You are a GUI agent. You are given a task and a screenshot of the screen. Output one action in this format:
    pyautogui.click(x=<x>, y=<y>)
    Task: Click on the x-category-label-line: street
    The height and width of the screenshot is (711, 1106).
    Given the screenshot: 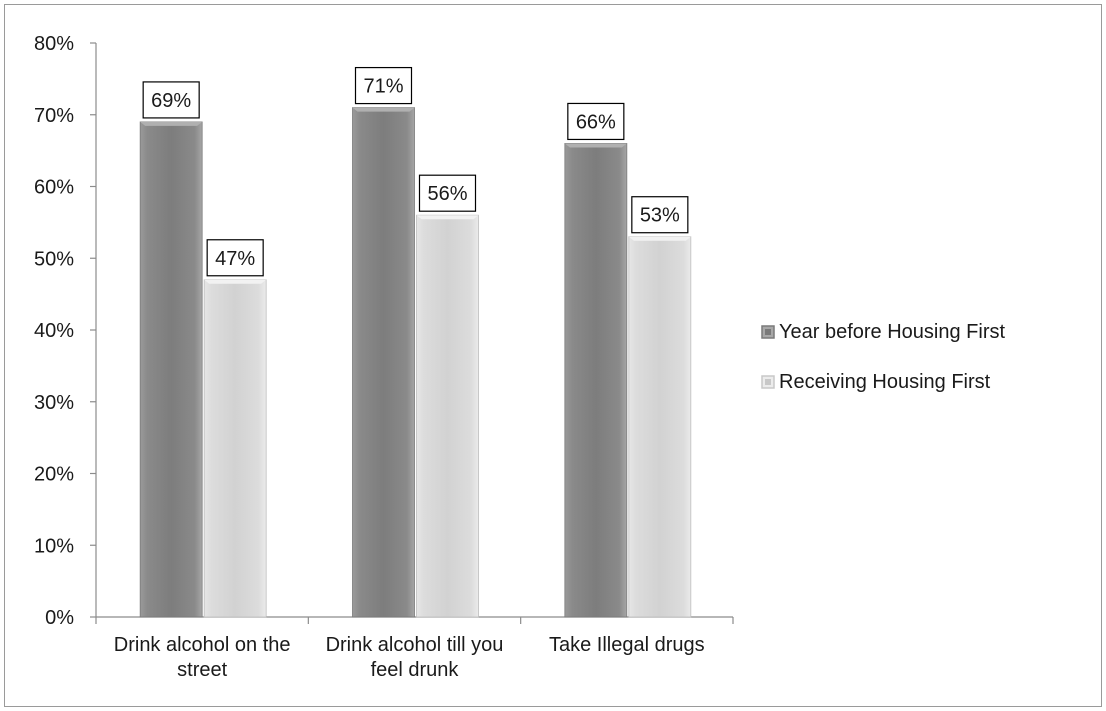 What is the action you would take?
    pyautogui.click(x=202, y=670)
    